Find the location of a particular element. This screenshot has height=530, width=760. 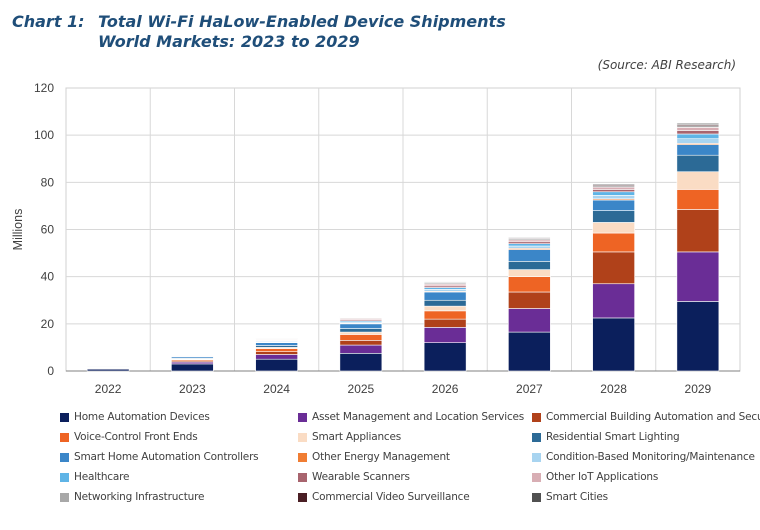

x-tick-label: 2024 is located at coordinates (276, 389).